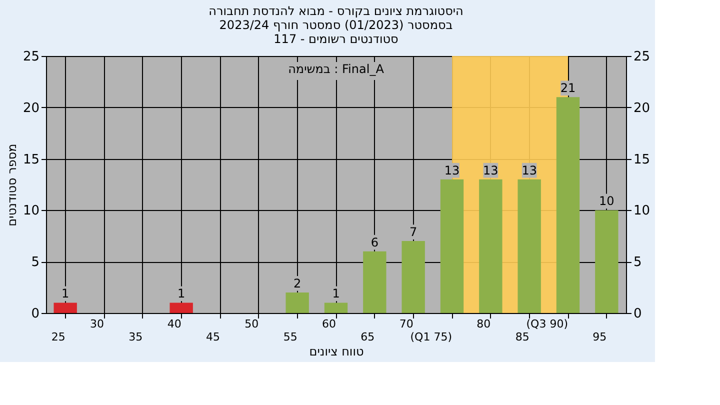 The image size is (720, 405). I want to click on x-tick-label: 60, so click(329, 324).